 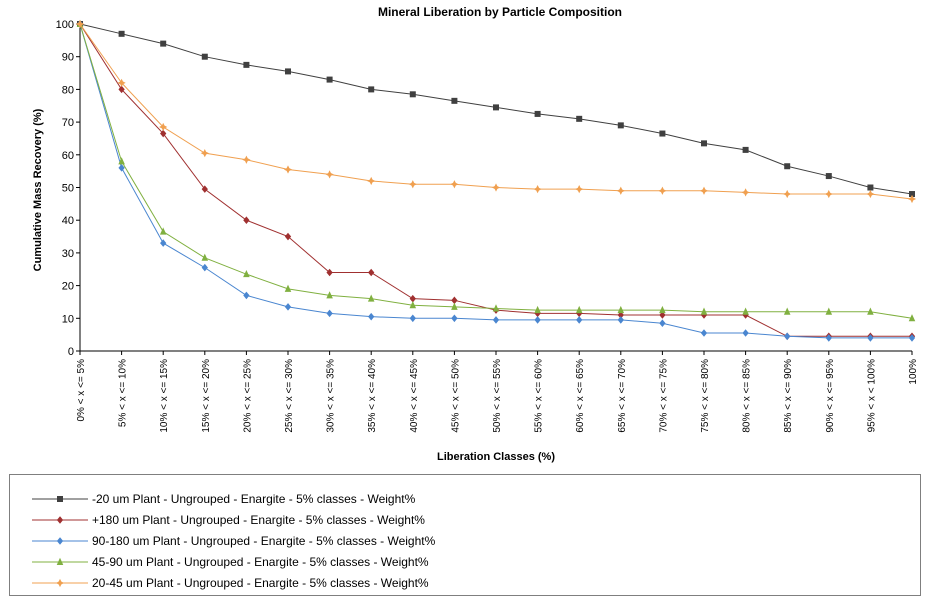 I want to click on x-tick-label: 25% < x <= 30%, so click(x=289, y=396).